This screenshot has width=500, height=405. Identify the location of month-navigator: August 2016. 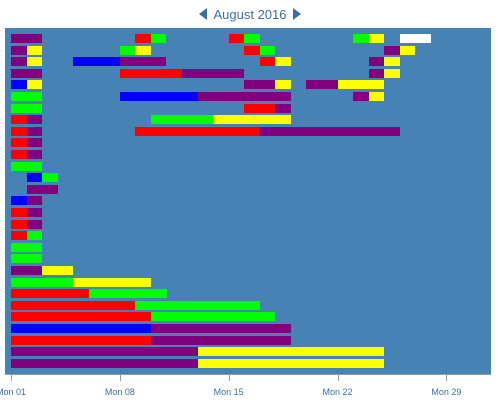
(250, 14).